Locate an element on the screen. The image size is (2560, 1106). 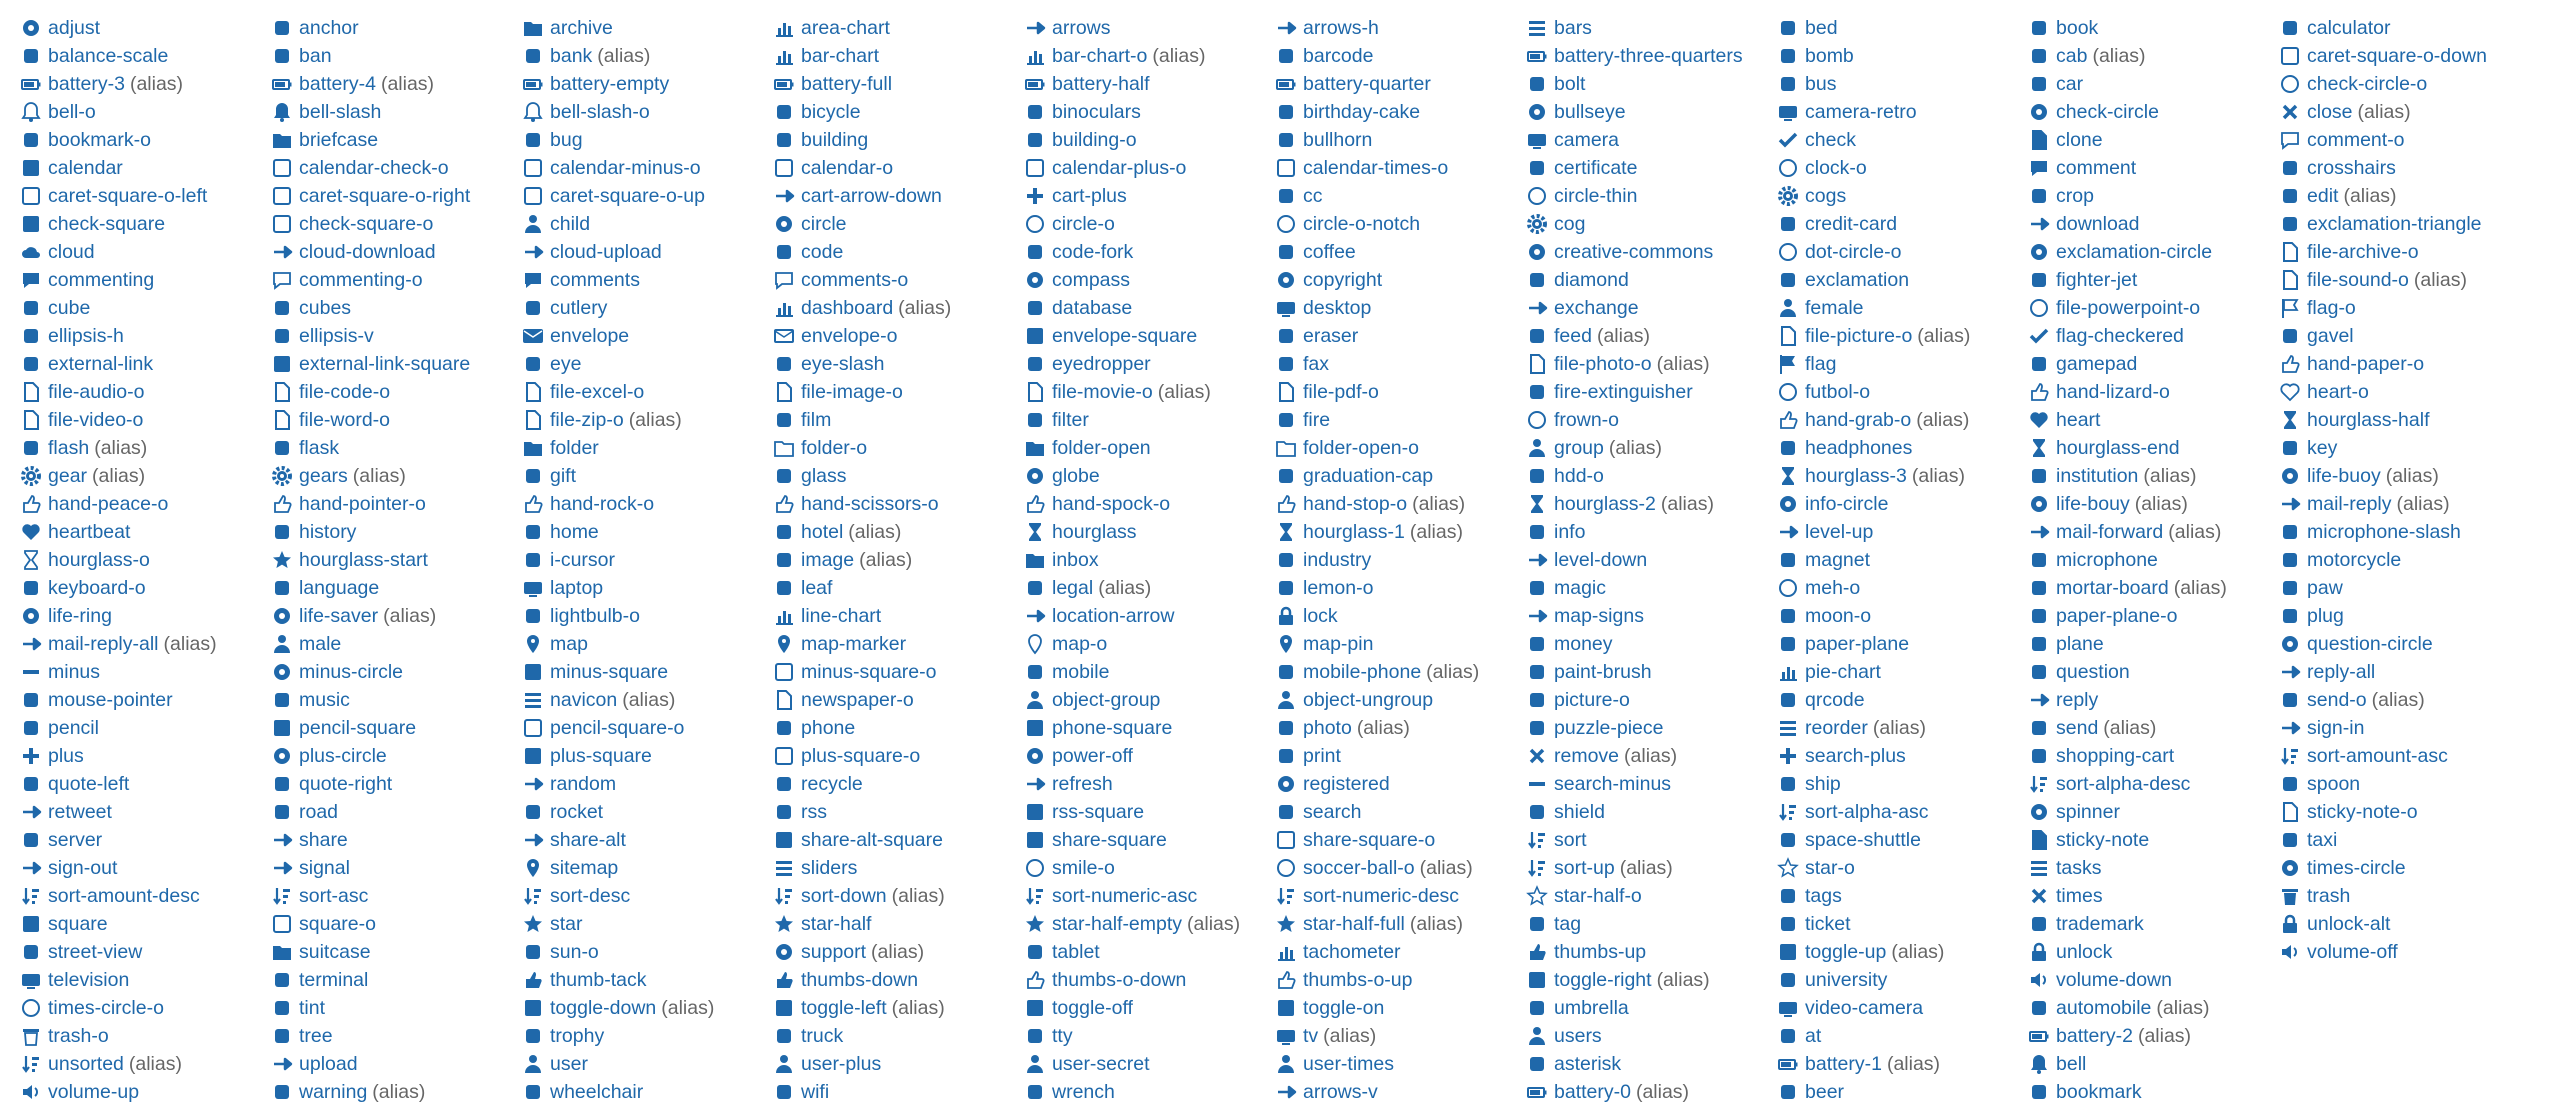
icon-link-building-o: building-o is located at coordinates (1149, 140).